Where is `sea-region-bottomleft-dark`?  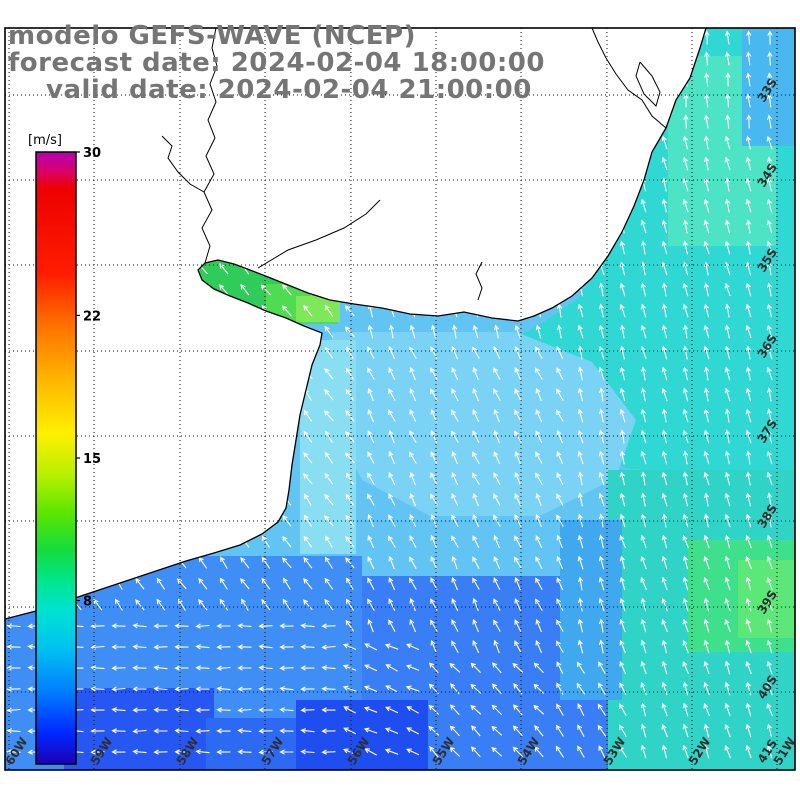
sea-region-bottomleft-dark is located at coordinates (139, 729).